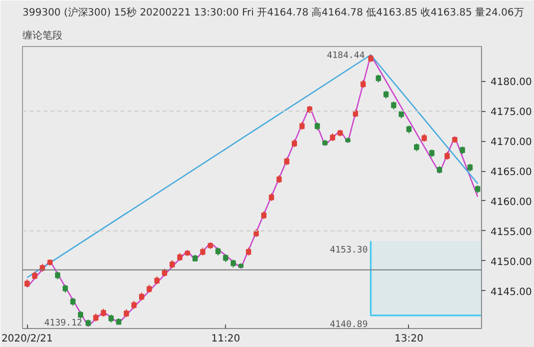 The width and height of the screenshot is (534, 347). I want to click on y-tick-label: 4150.00, so click(511, 262).